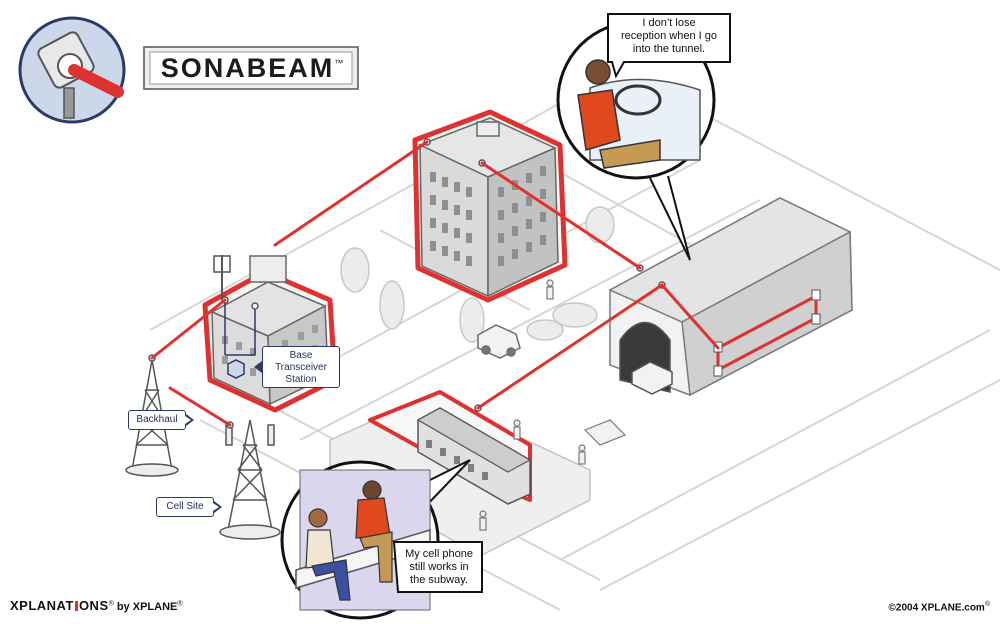 The height and width of the screenshot is (624, 1000). I want to click on cell-site-text: Cell Site, so click(185, 506).